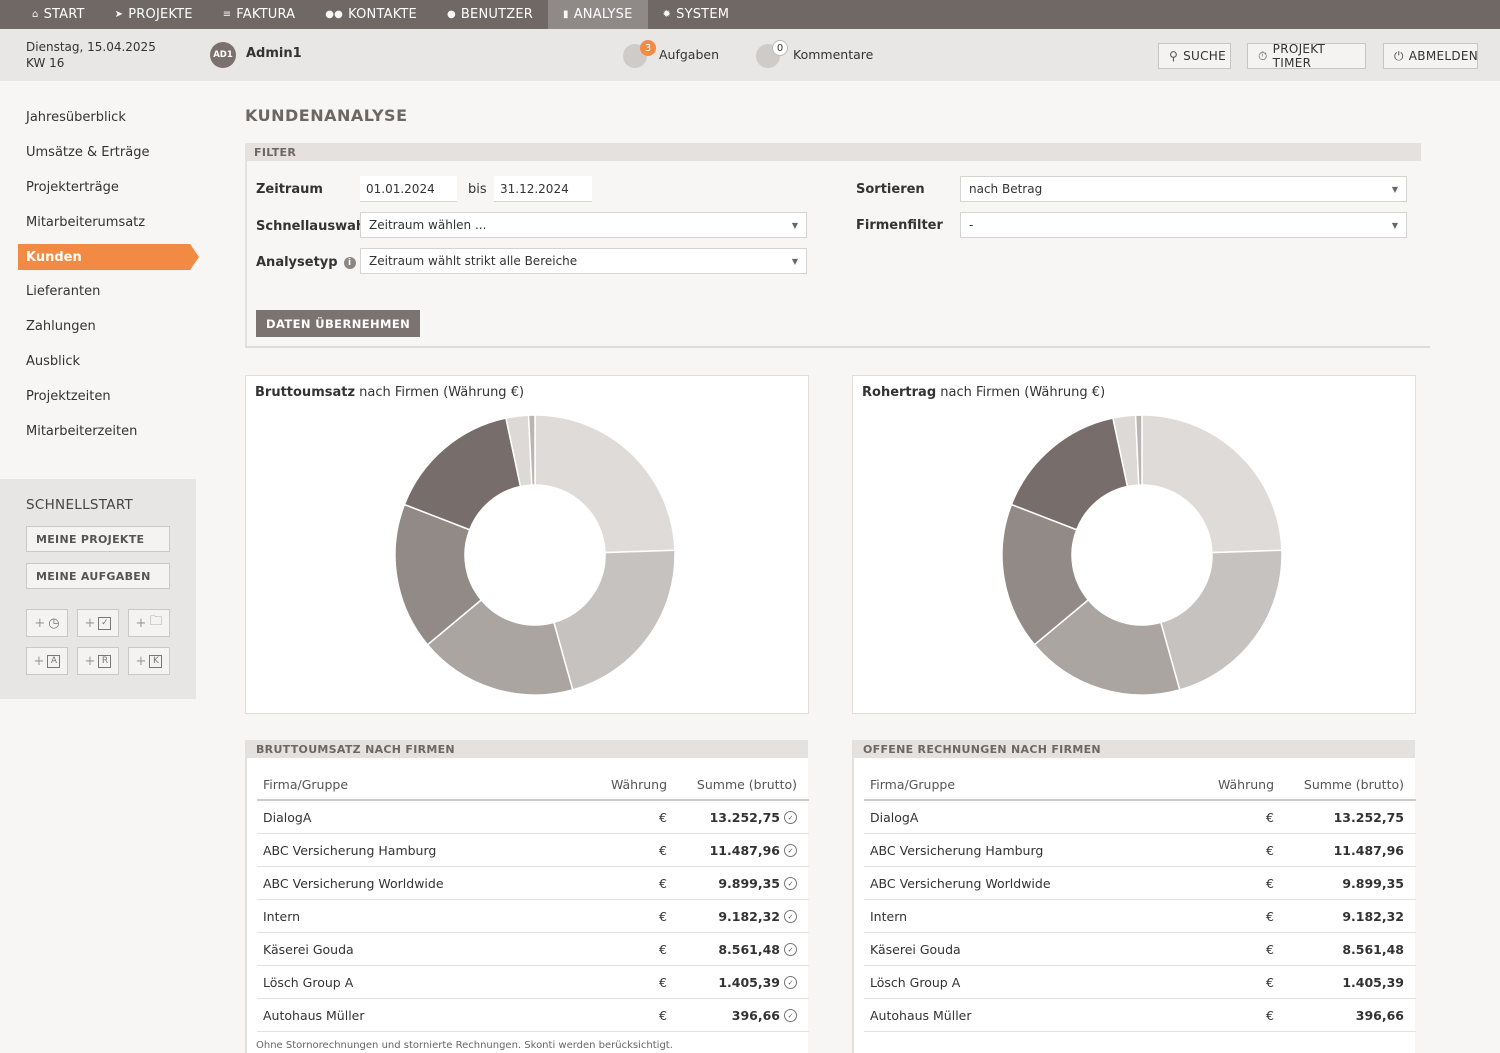 The height and width of the screenshot is (1053, 1500). I want to click on my-tasks-button: MEINE AUFGABEN, so click(98, 576).